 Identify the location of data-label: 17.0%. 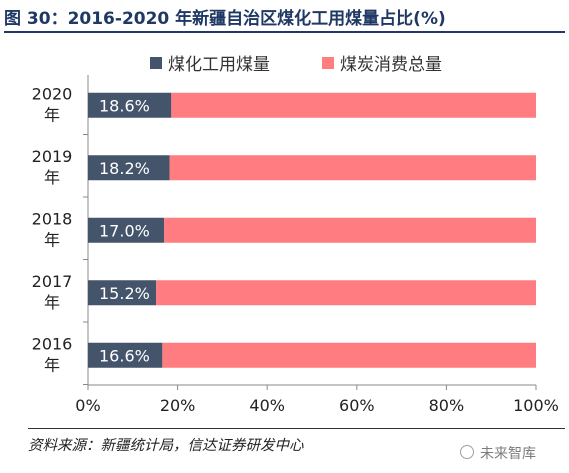
(124, 230).